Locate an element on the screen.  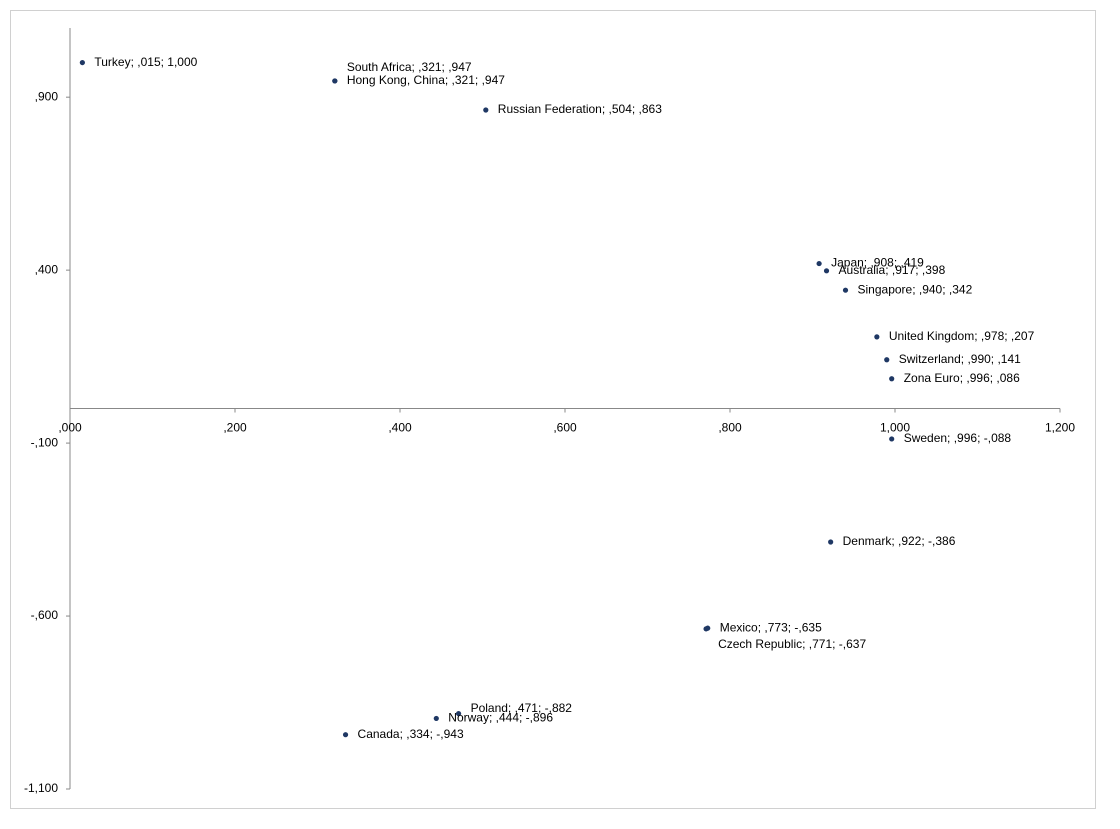
y-tick-label: -,600 is located at coordinates (45, 615).